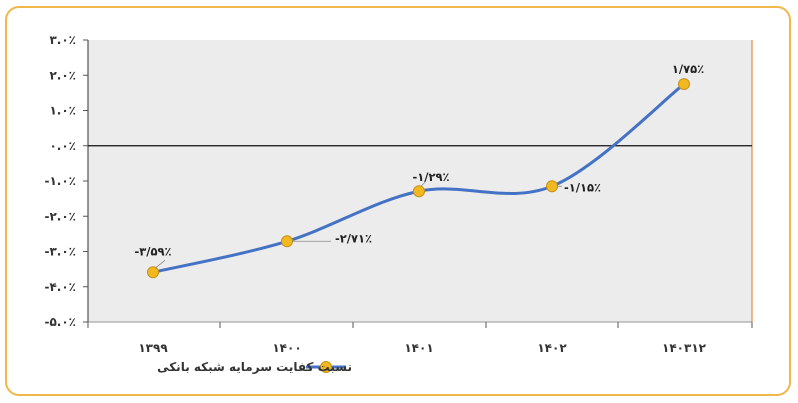 The height and width of the screenshot is (403, 798). What do you see at coordinates (582, 187) in the screenshot?
I see `data-label: -۱/۱۵٪` at bounding box center [582, 187].